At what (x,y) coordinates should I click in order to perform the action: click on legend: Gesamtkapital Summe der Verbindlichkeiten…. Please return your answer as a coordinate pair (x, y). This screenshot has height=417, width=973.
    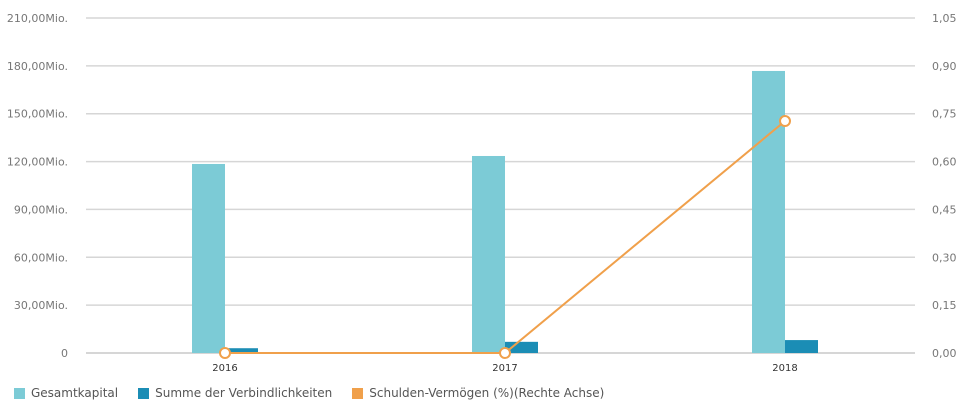
    Looking at the image, I should click on (309, 393).